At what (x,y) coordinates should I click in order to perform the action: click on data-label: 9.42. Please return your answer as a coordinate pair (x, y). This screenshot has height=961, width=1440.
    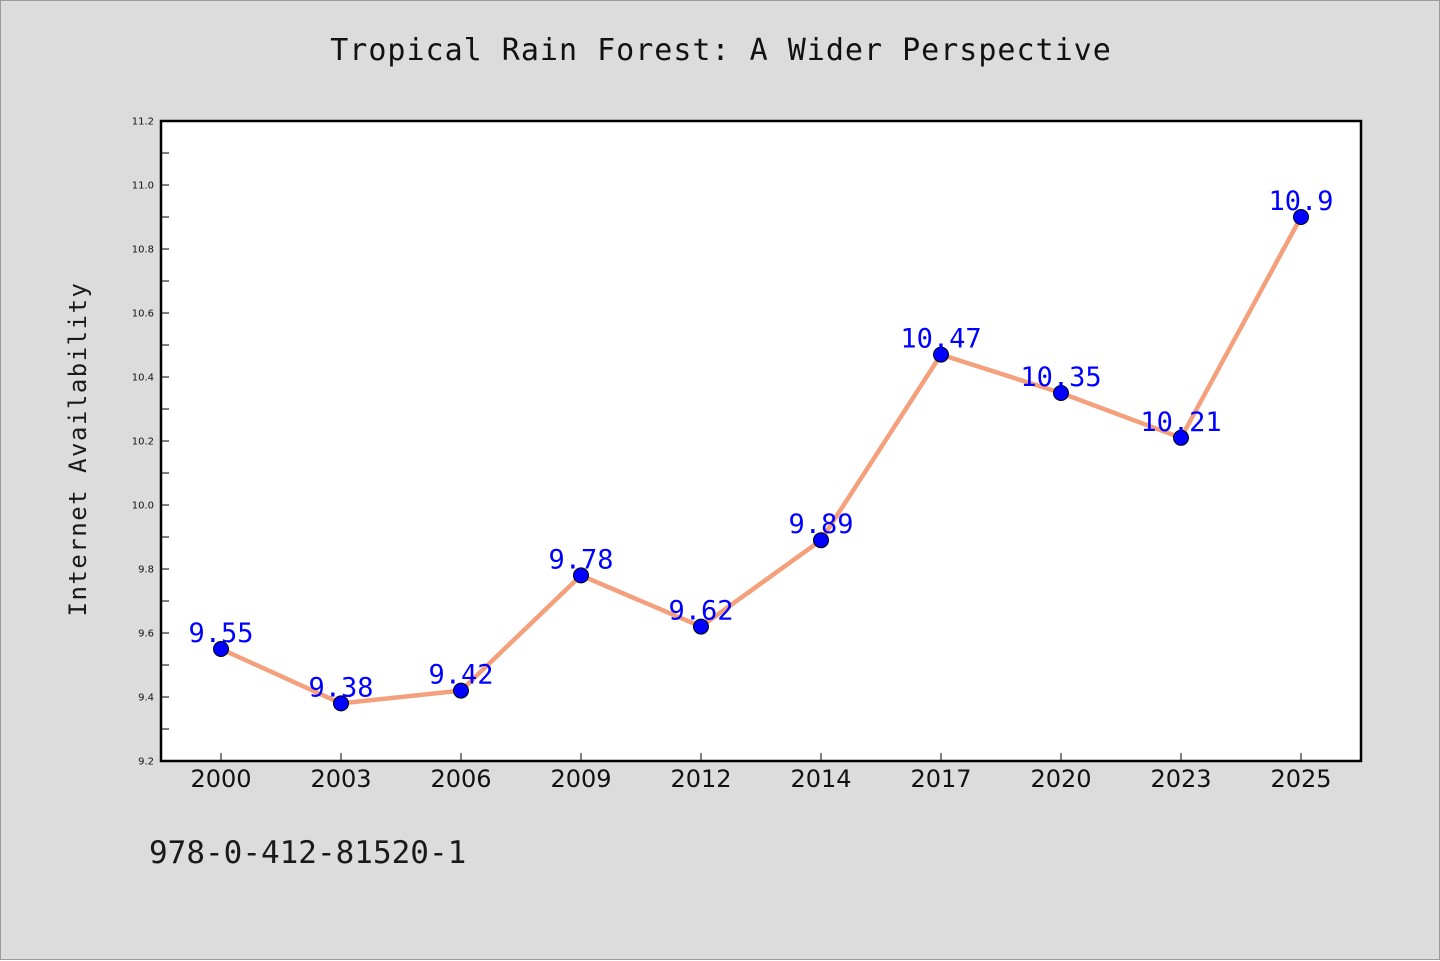
    Looking at the image, I should click on (460, 675).